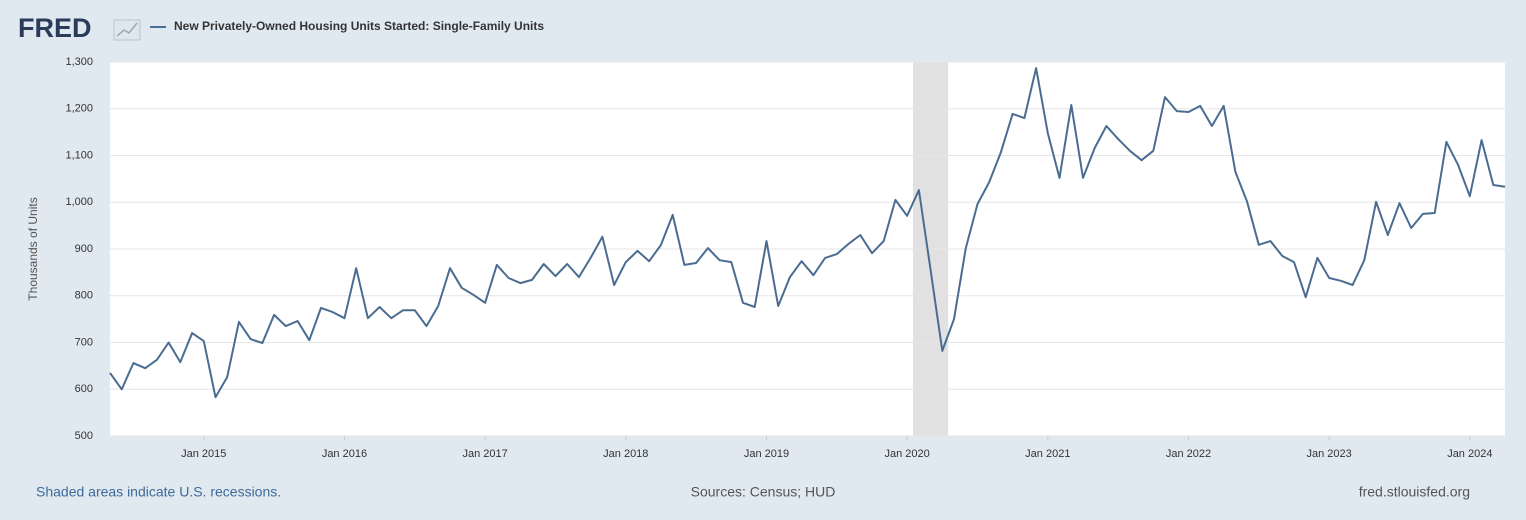 This screenshot has height=520, width=1526. What do you see at coordinates (158, 492) in the screenshot?
I see `recession-note: Shaded areas indicate U.S. recessions.` at bounding box center [158, 492].